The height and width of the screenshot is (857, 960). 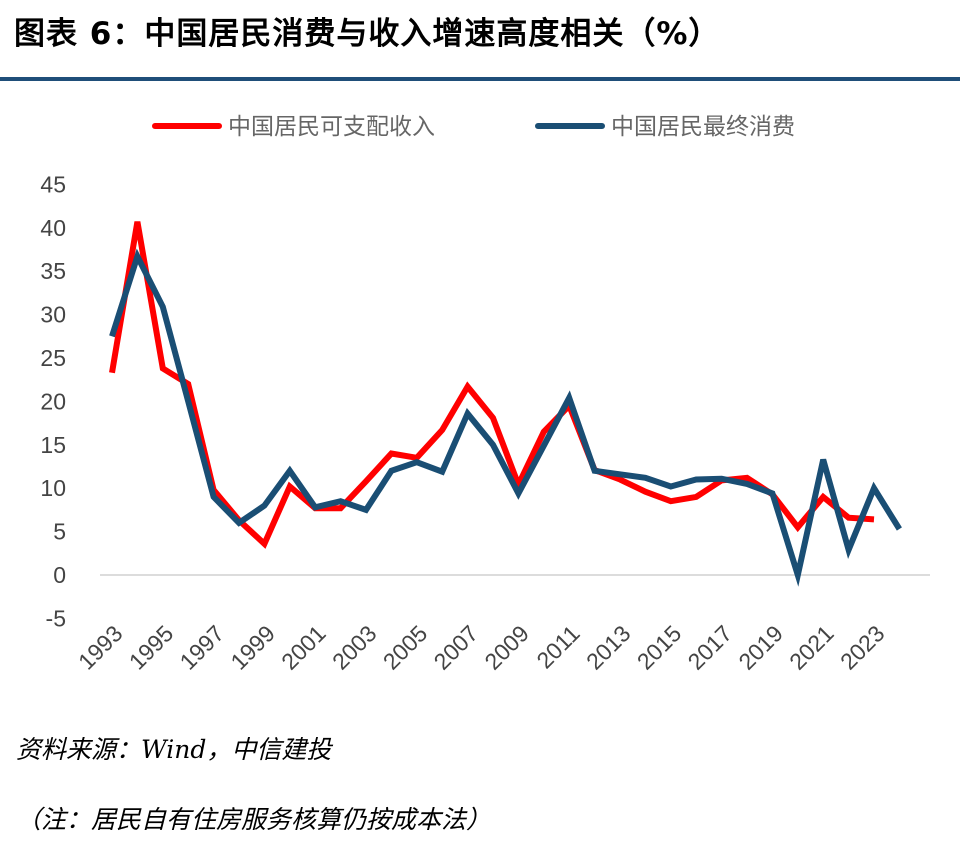 I want to click on x-tick-label: 2015, so click(x=659, y=647).